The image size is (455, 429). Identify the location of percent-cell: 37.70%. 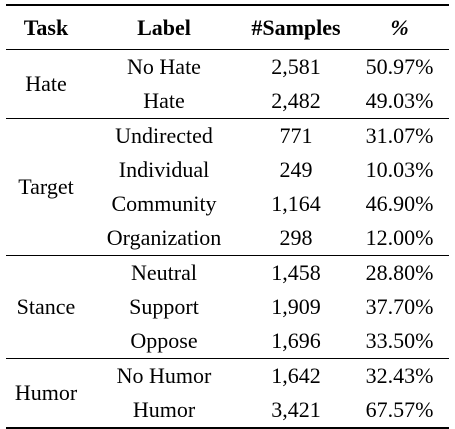
(399, 306).